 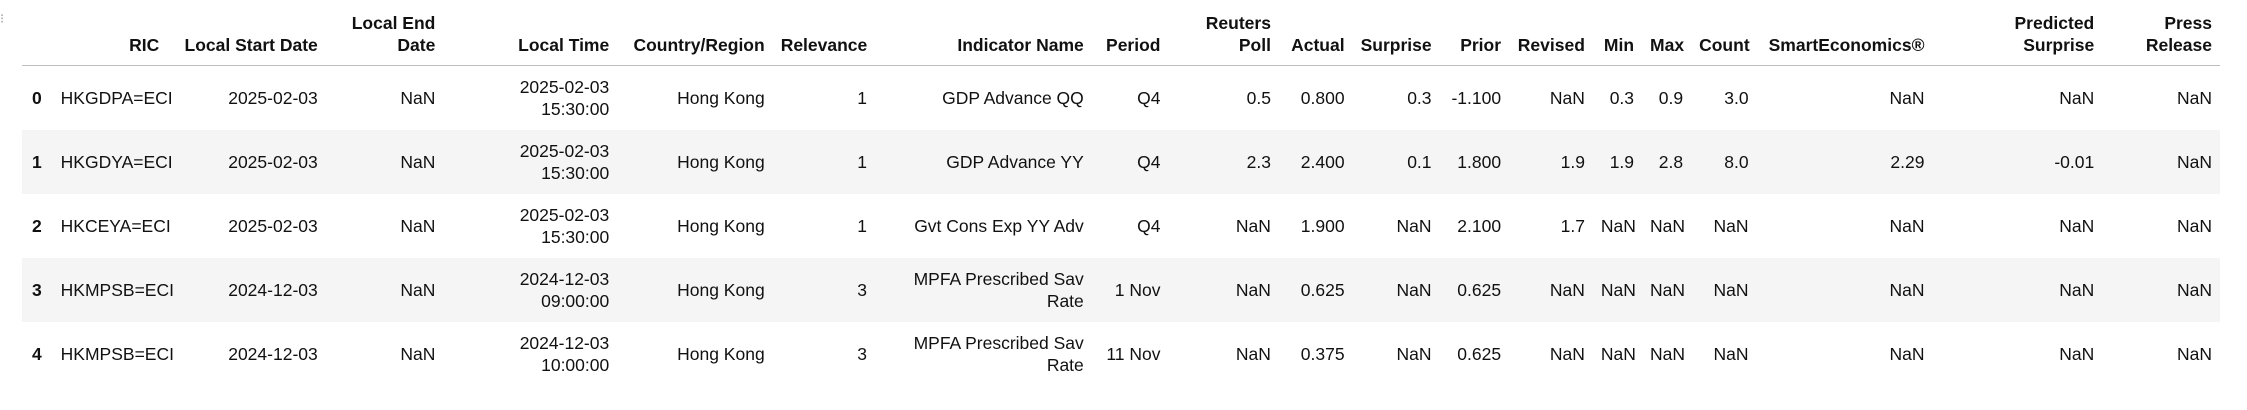 What do you see at coordinates (1322, 226) in the screenshot?
I see `cell-actual: 1.900` at bounding box center [1322, 226].